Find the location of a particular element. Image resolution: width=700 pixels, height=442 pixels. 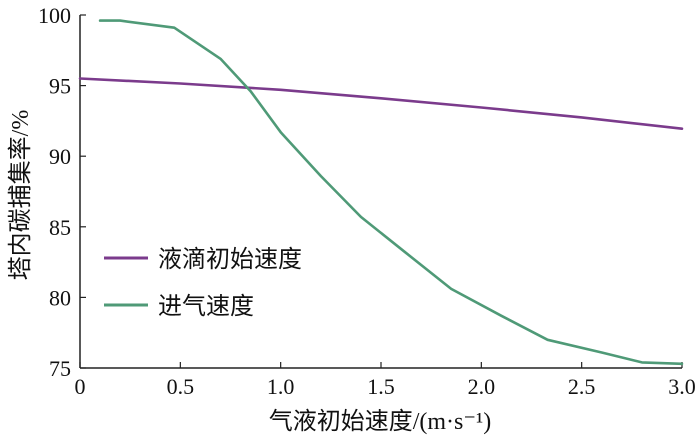

y-tick-label: 80 is located at coordinates (60, 297).